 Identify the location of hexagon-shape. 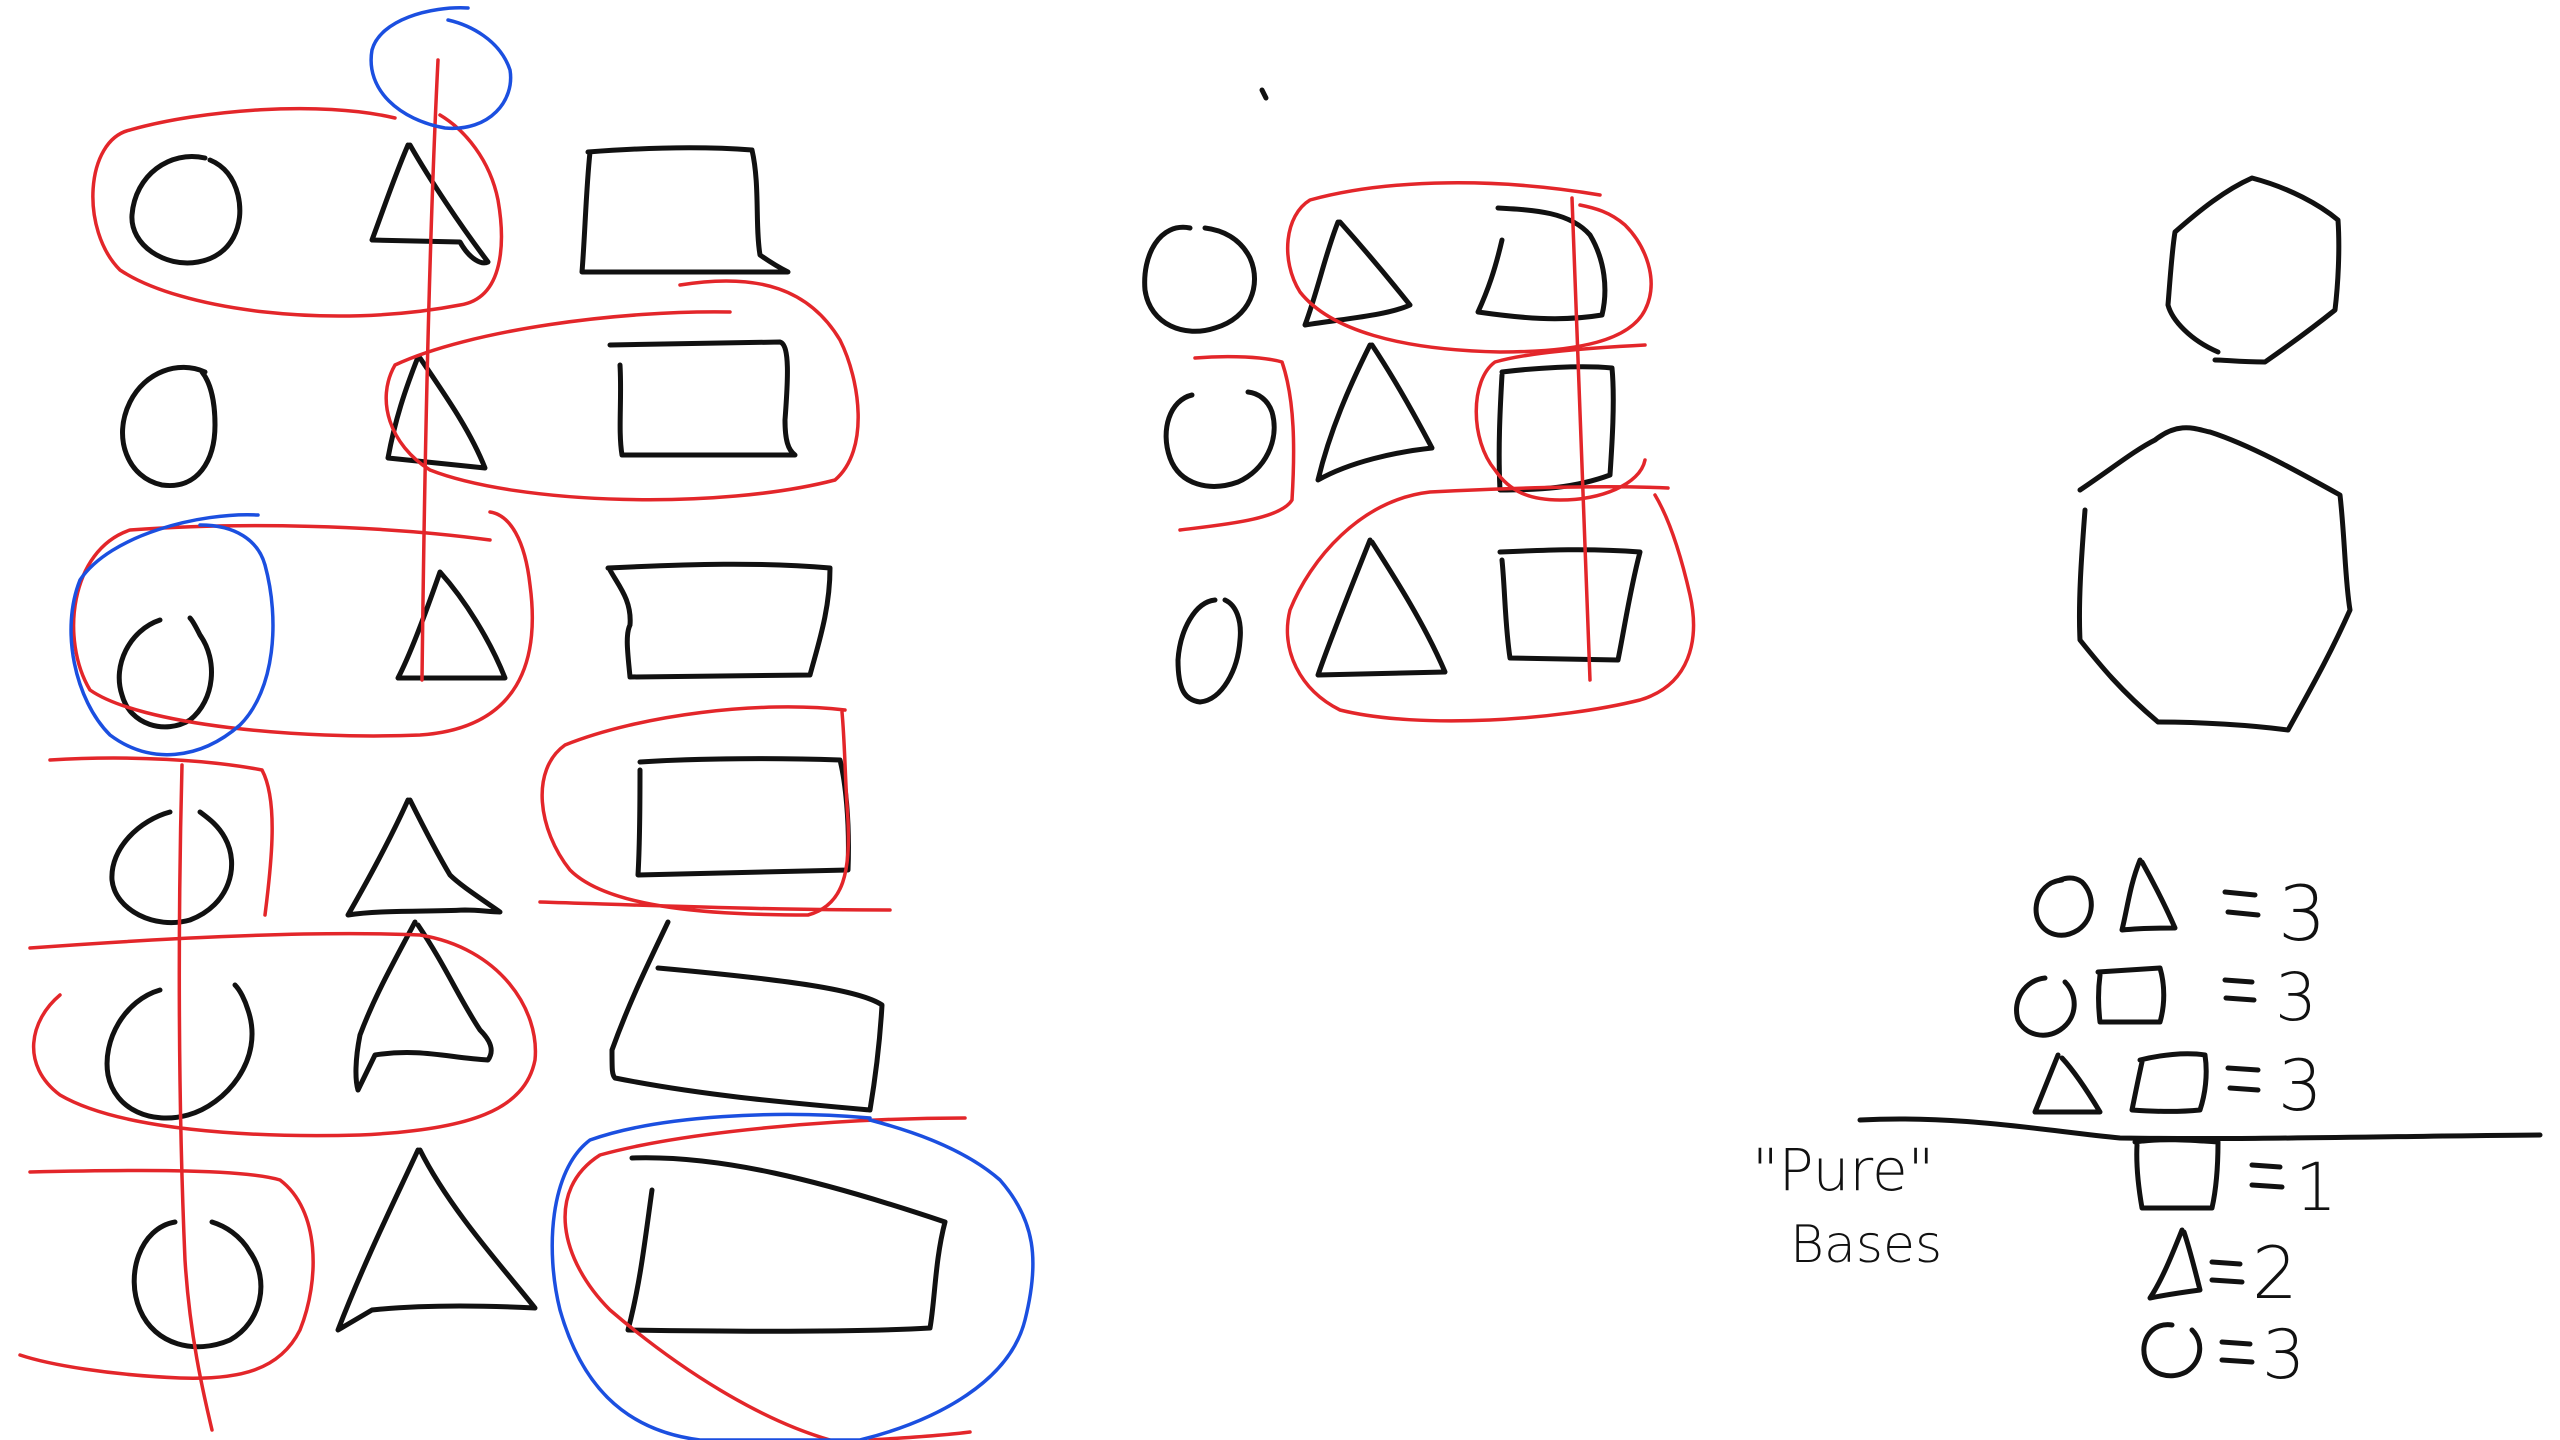
(2253, 270).